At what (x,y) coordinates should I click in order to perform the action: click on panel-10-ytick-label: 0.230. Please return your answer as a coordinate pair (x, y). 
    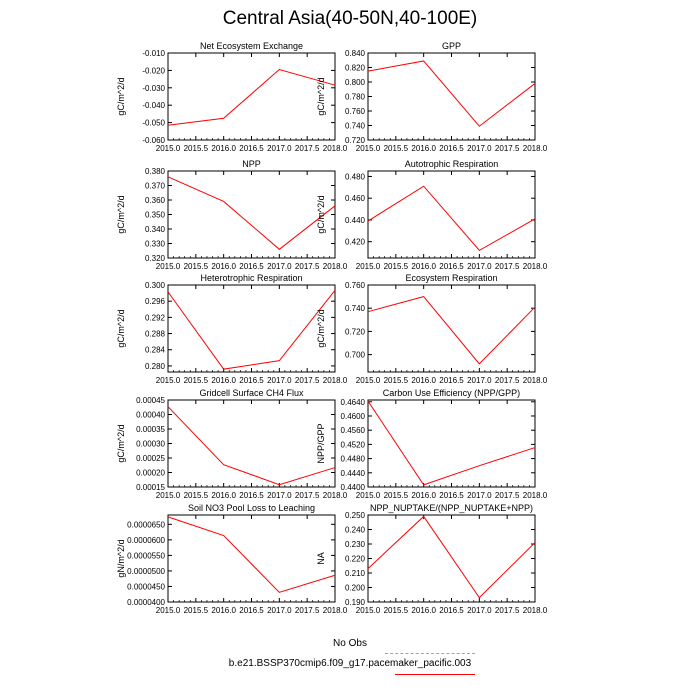
    Looking at the image, I should click on (355, 544).